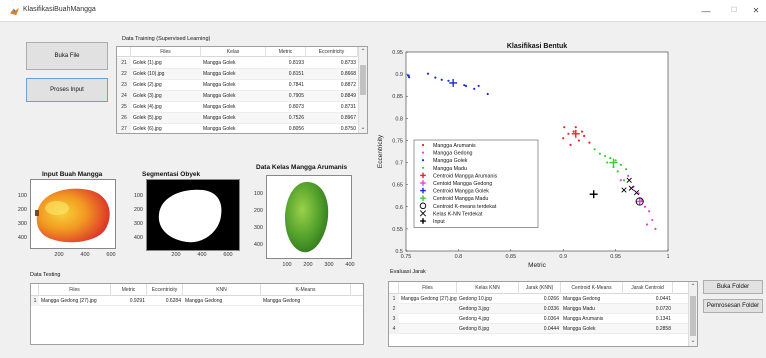  I want to click on chart-title: Klasifikasi Bentuk, so click(537, 46).